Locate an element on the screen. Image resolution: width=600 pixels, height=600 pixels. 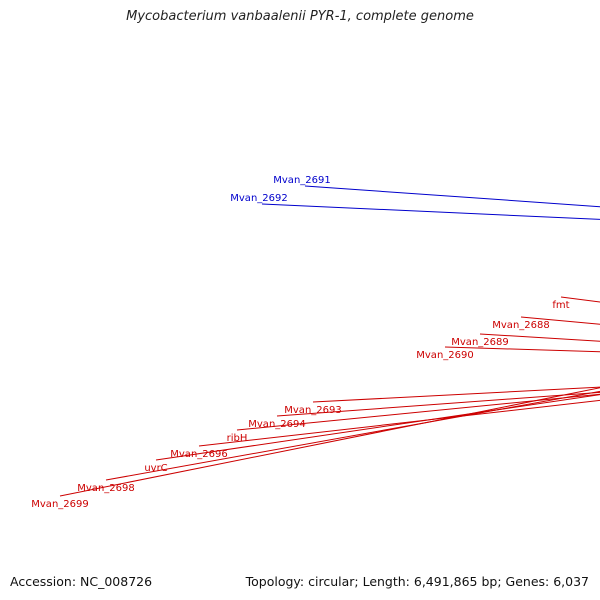
gene-label-fmt-leader is located at coordinates (580, 299).